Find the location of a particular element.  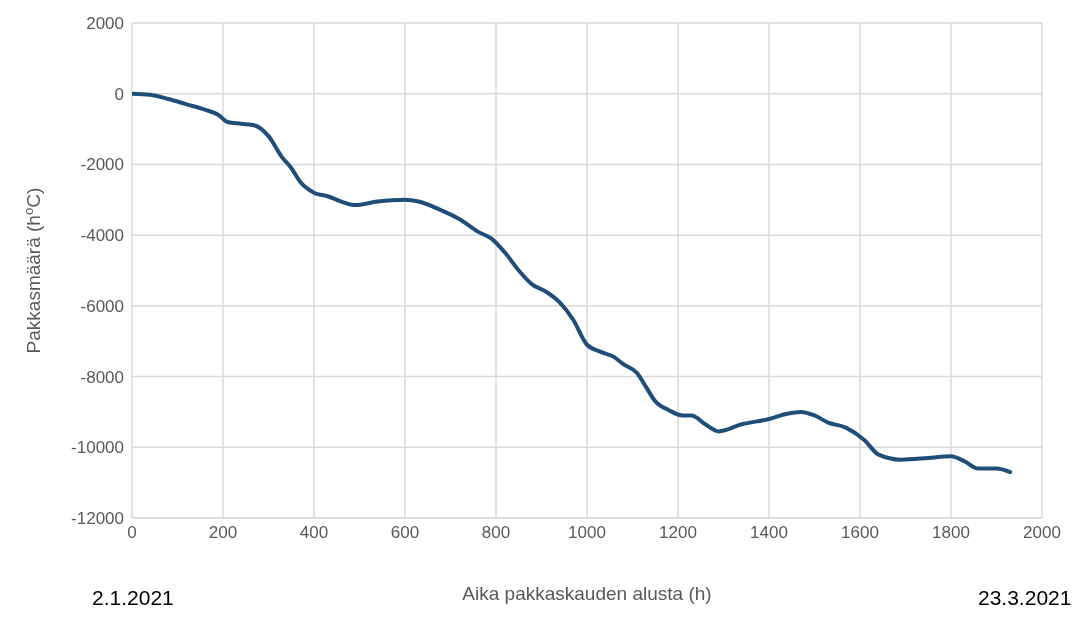

y-tick-label: -8000 is located at coordinates (102, 377).